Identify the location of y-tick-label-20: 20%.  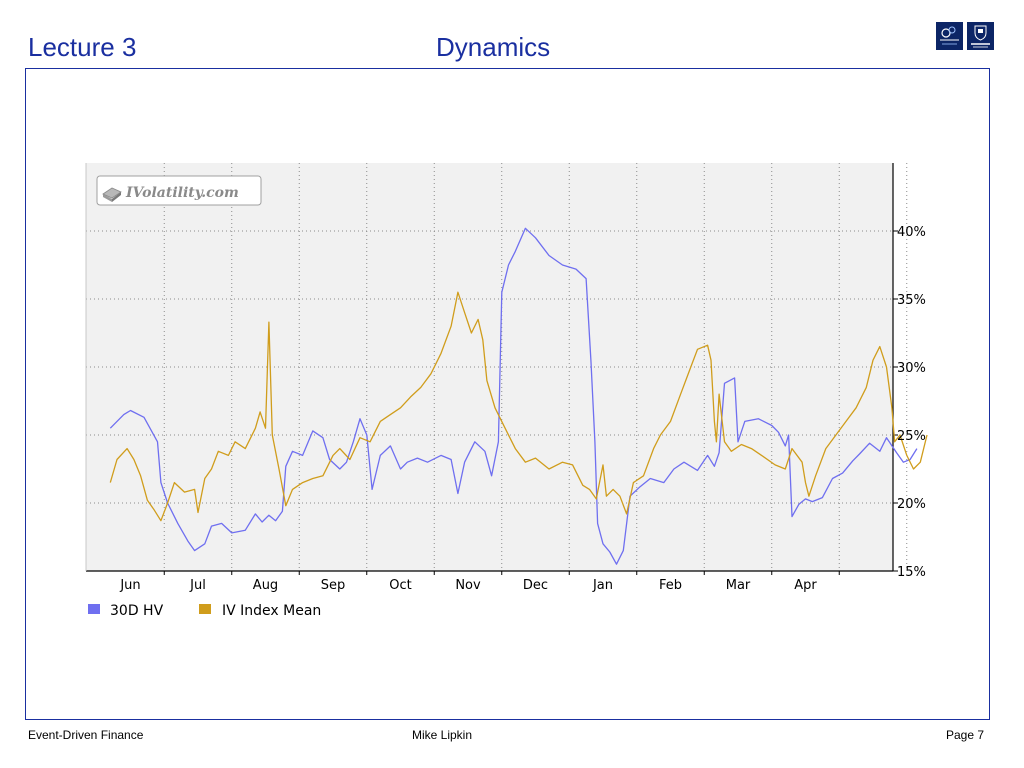
(911, 504).